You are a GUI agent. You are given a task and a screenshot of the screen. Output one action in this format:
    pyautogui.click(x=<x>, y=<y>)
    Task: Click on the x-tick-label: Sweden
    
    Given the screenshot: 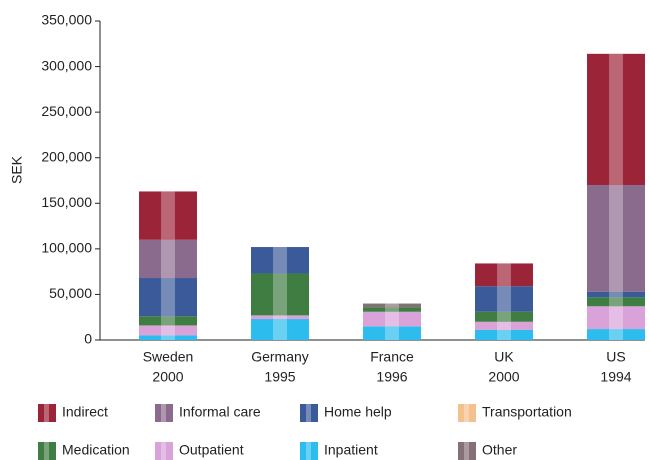 What is the action you would take?
    pyautogui.click(x=168, y=357)
    